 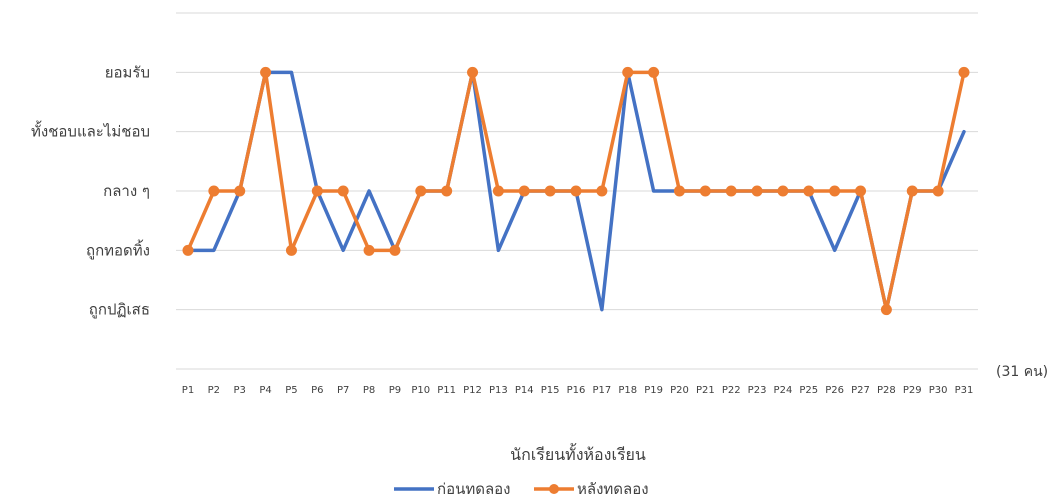 What do you see at coordinates (126, 191) in the screenshot?
I see `y-axis-label: กลาง ๆ` at bounding box center [126, 191].